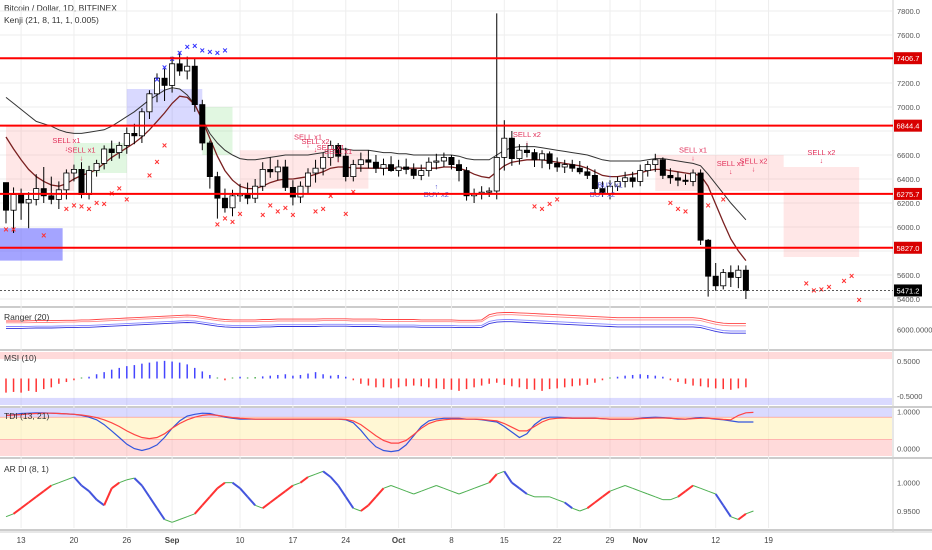 This screenshot has width=932, height=550. Describe the element at coordinates (73, 540) in the screenshot. I see `time-axis-tick: 20` at that location.